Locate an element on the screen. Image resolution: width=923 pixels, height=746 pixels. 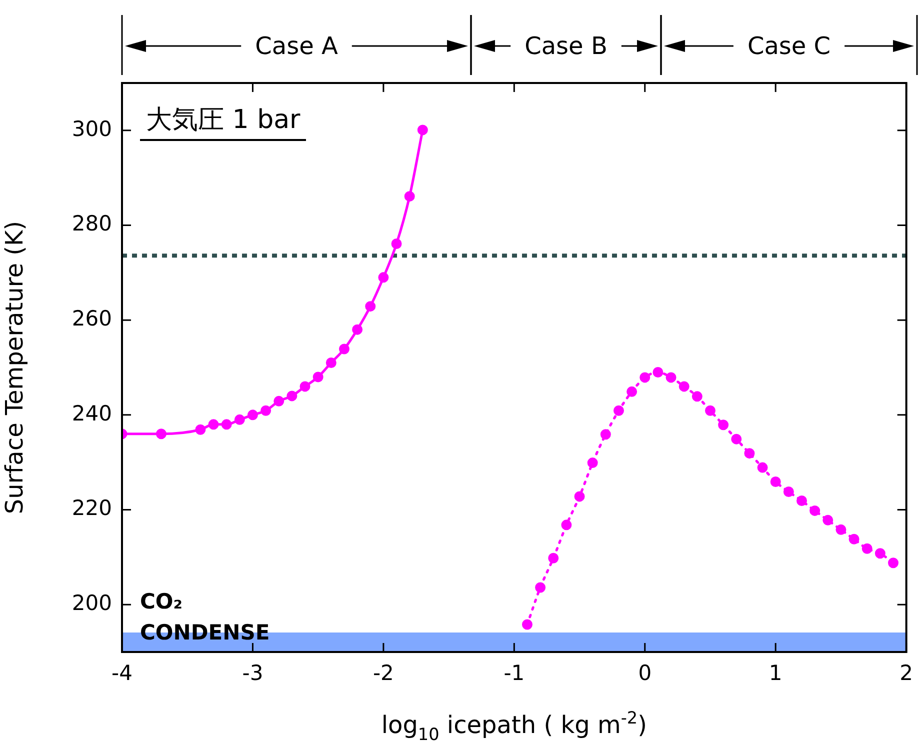
band-label: CO₂ CONDENSE is located at coordinates (205, 617).